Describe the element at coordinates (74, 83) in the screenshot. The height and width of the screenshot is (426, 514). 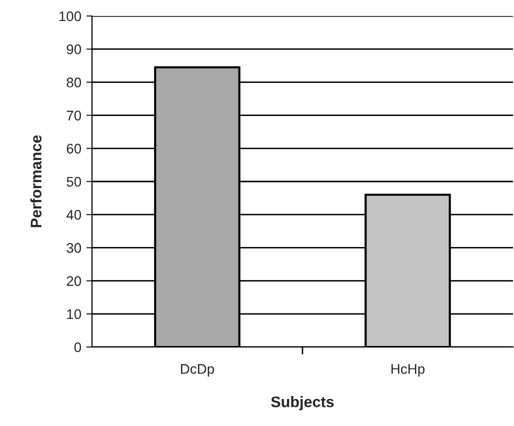
I see `y-tick-label: 80` at that location.